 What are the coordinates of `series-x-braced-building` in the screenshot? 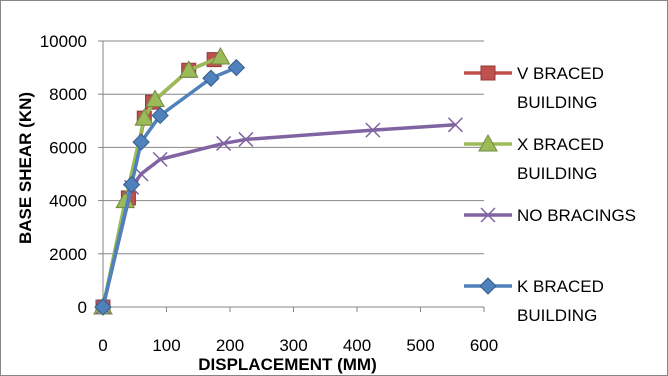 It's located at (162, 180).